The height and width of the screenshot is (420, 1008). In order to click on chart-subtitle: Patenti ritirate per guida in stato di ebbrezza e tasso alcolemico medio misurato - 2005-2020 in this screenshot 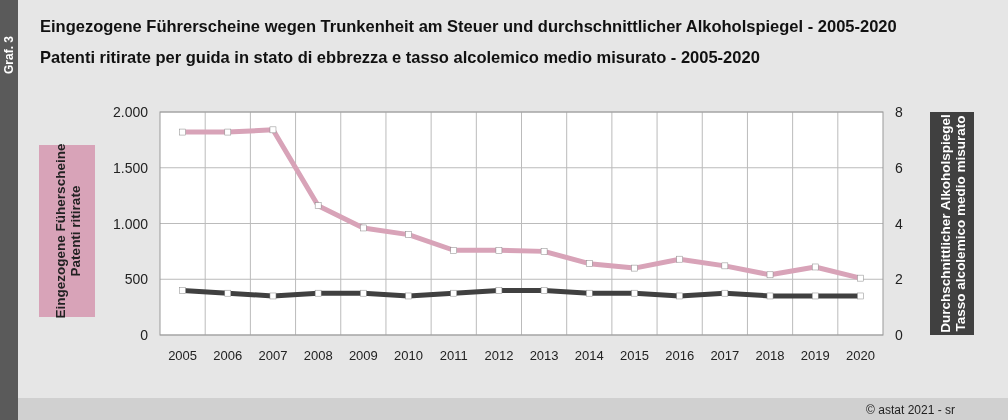, I will do `click(400, 57)`.